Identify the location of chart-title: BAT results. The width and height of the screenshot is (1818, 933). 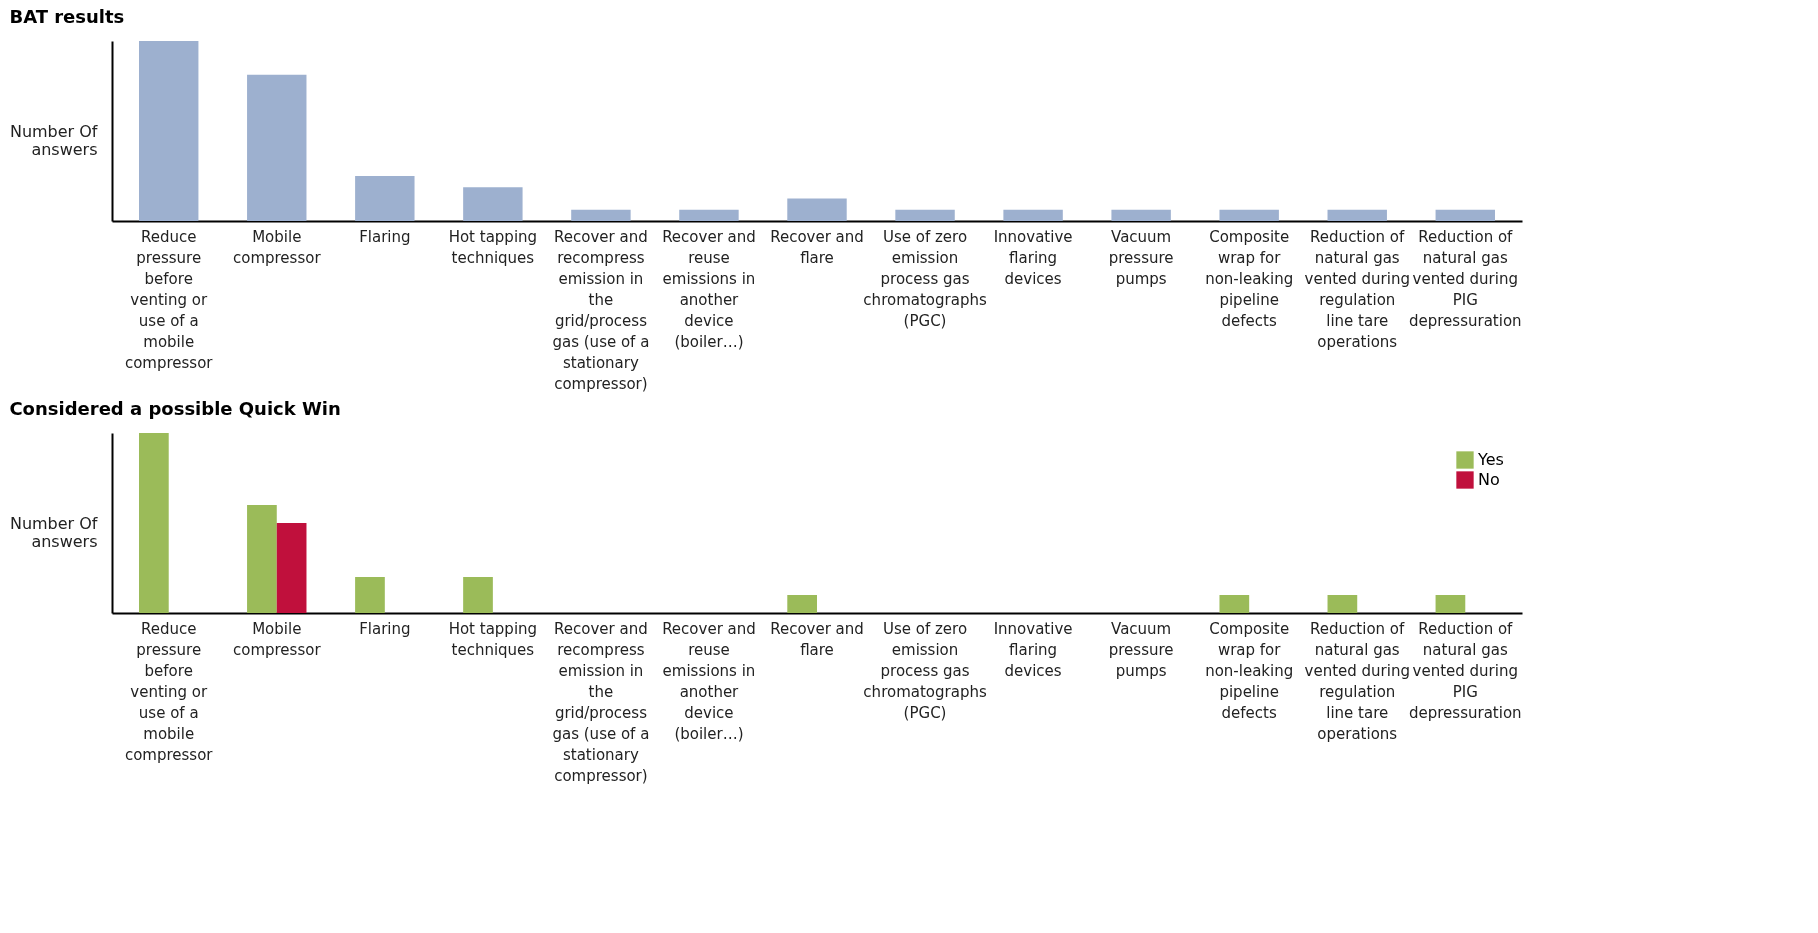
(67, 16).